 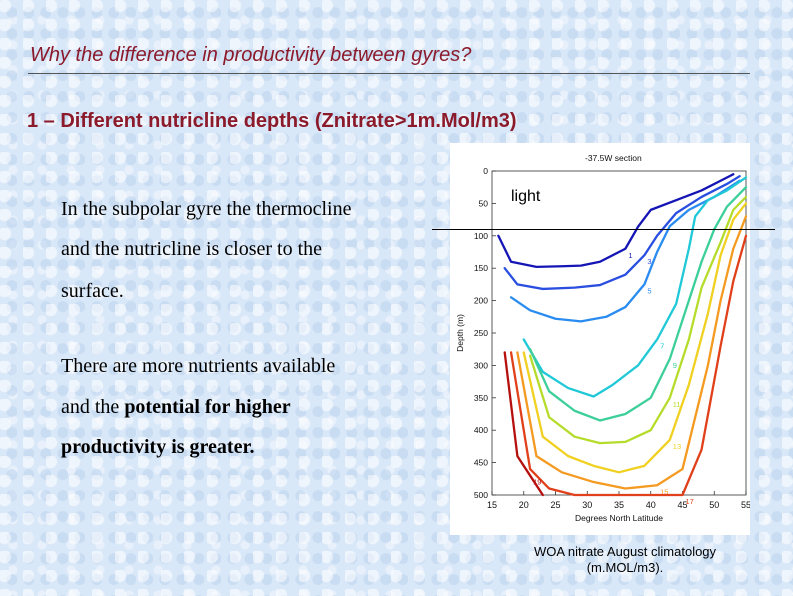 What do you see at coordinates (649, 261) in the screenshot?
I see `contour-label-3: 3` at bounding box center [649, 261].